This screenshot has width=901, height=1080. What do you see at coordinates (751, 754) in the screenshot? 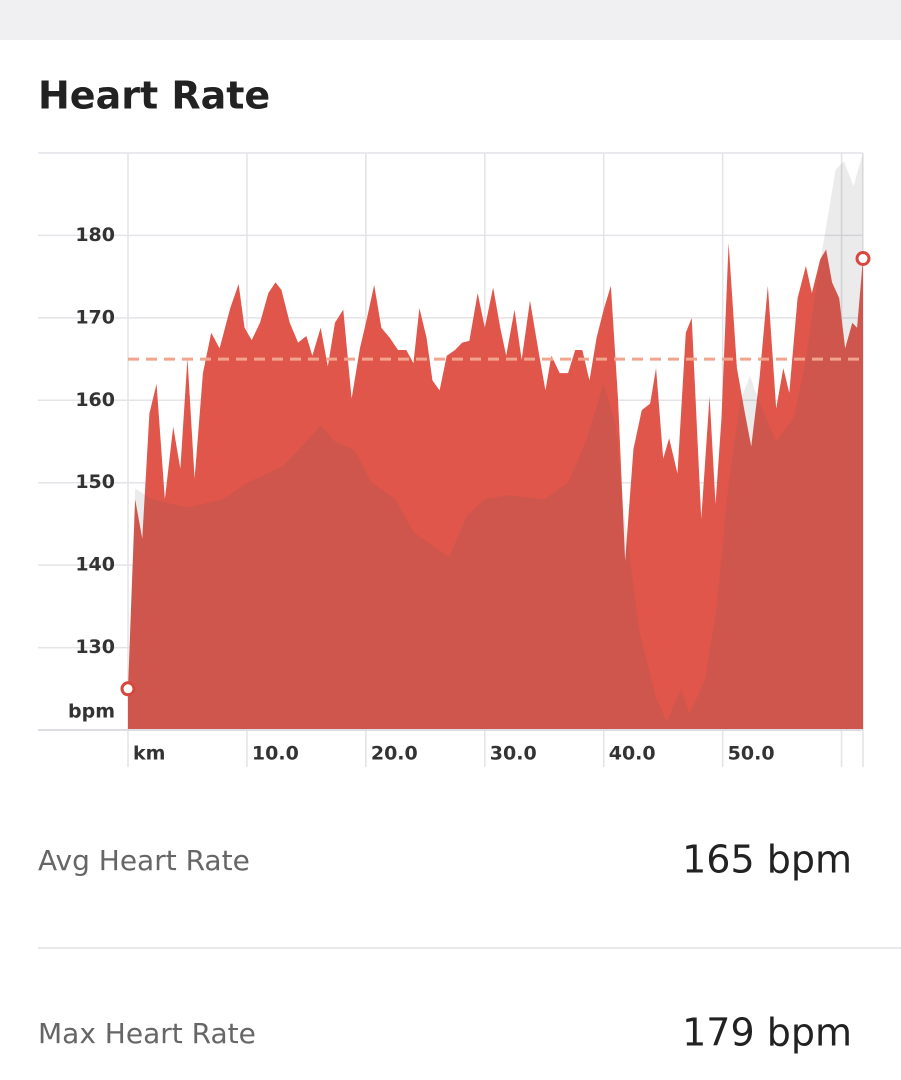
I see `x-tick-label: 50.0` at bounding box center [751, 754].